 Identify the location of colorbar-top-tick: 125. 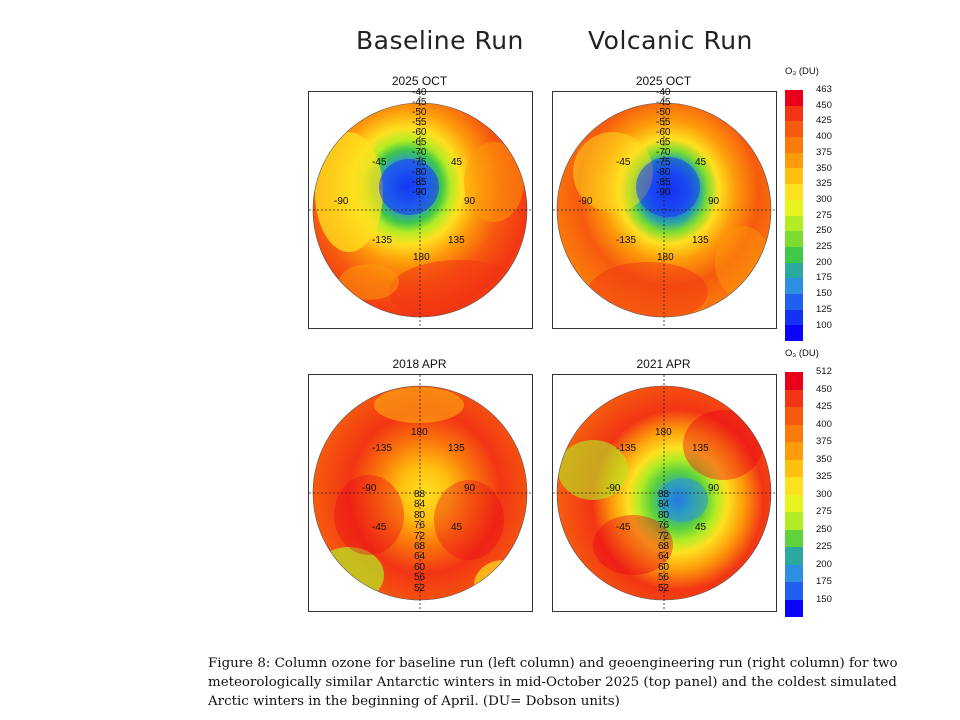
(824, 309).